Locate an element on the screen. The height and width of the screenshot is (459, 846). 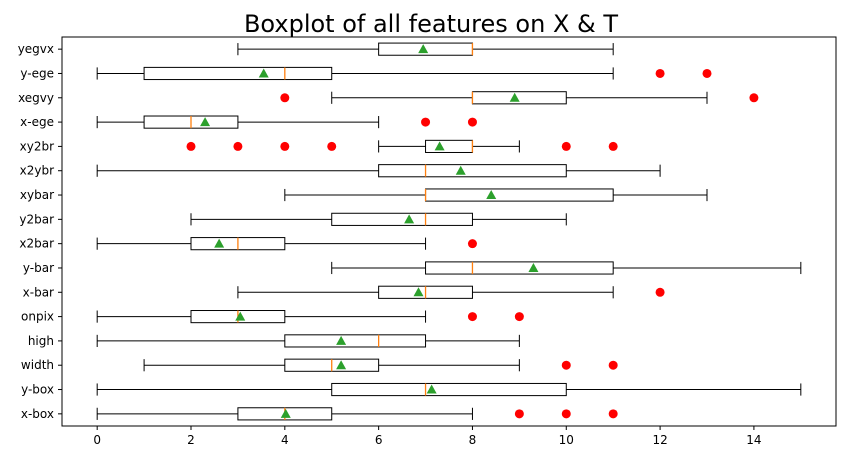
box-group-y-bar is located at coordinates (566, 268).